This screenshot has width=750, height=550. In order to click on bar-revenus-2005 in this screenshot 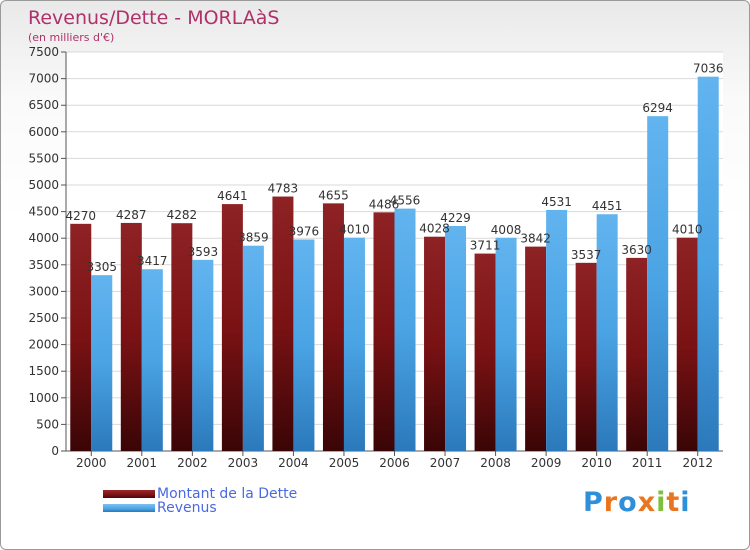, I will do `click(354, 344)`.